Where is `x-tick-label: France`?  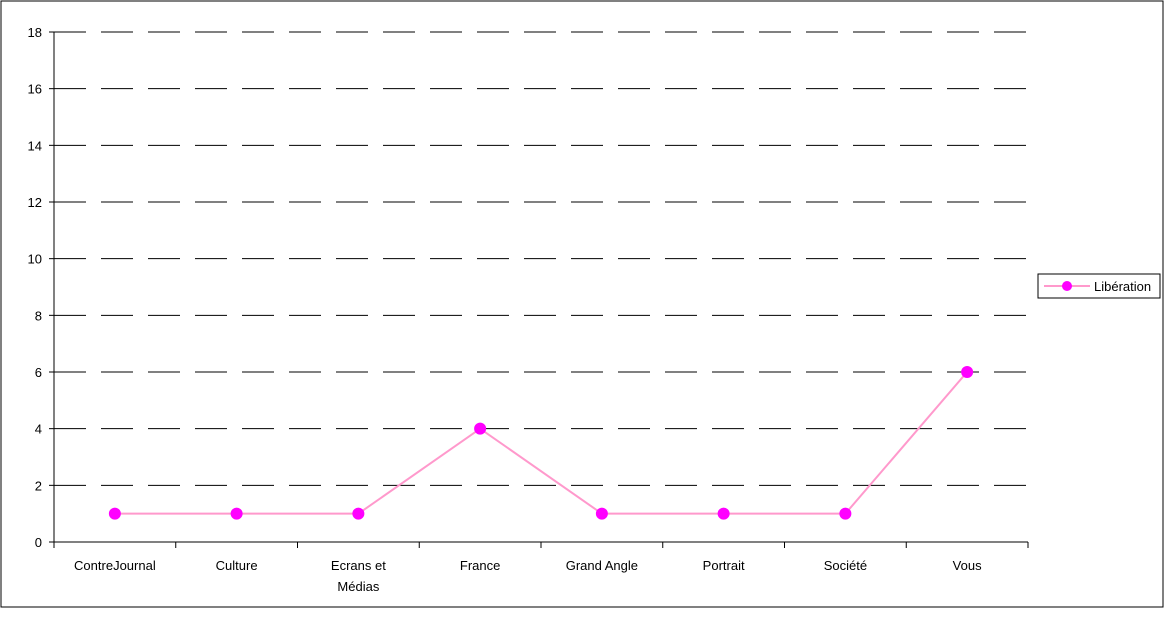
x-tick-label: France is located at coordinates (480, 565).